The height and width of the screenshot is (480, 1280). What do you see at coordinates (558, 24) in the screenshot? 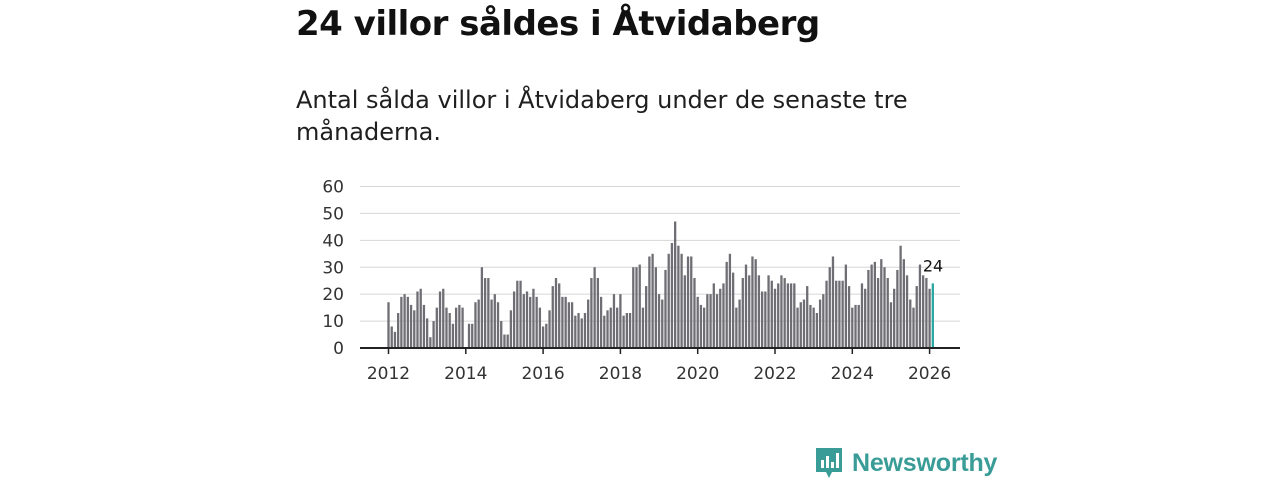
I see `page-title: 24 villor såldes i Åtvidaberg` at bounding box center [558, 24].